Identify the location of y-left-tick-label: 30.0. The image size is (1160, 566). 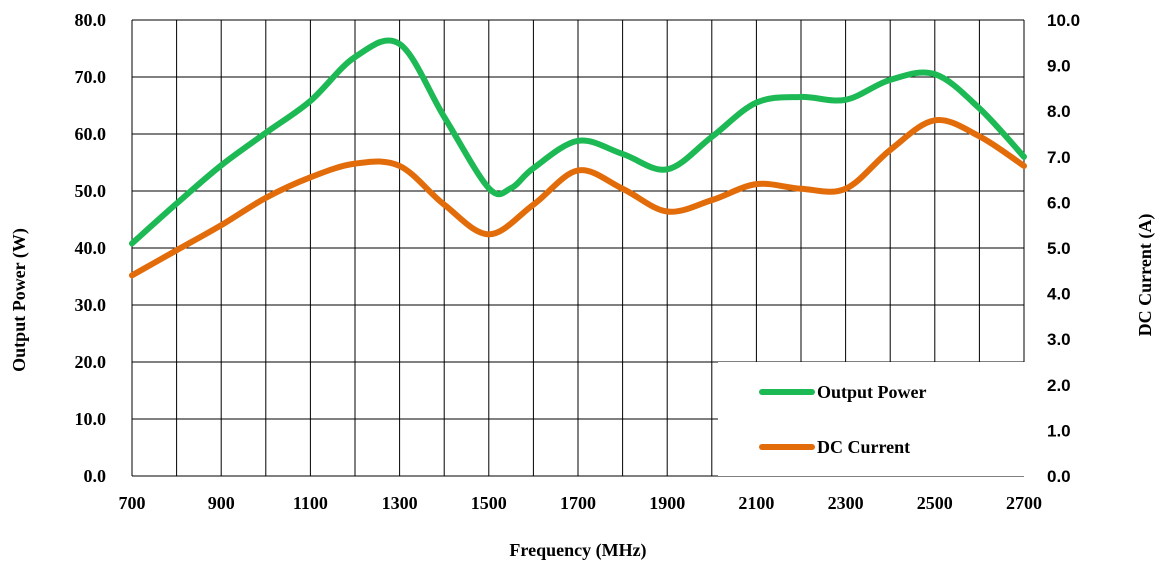
(91, 305).